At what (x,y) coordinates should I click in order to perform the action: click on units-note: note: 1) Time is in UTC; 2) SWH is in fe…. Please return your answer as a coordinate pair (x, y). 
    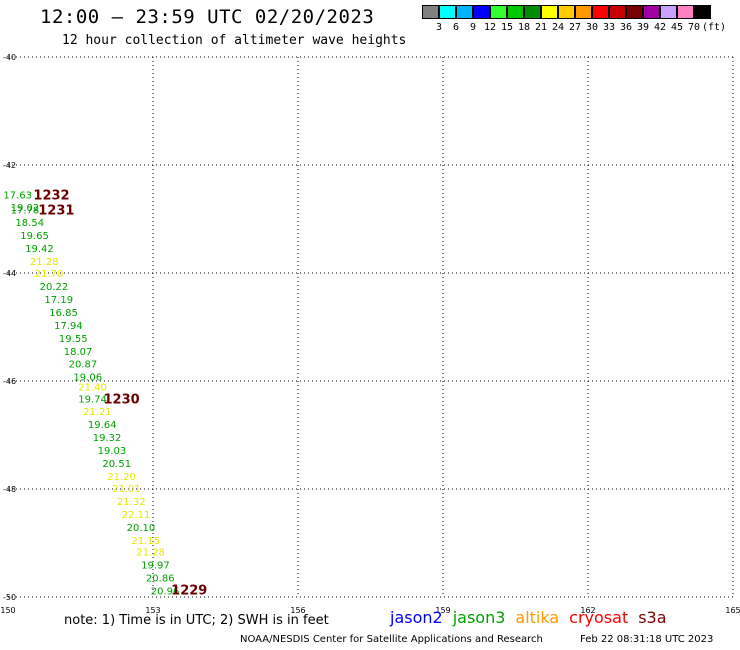
    Looking at the image, I should click on (196, 620).